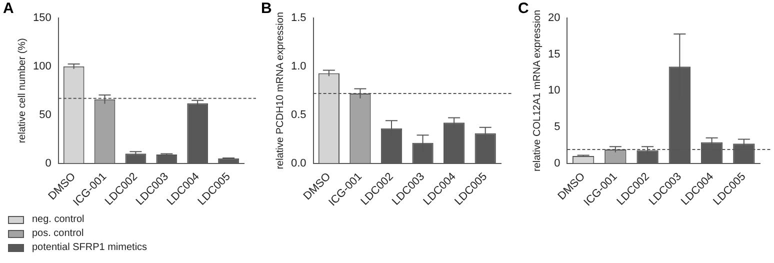  What do you see at coordinates (90, 247) in the screenshot?
I see `legend-label: potential SFRP1 mimetics` at bounding box center [90, 247].